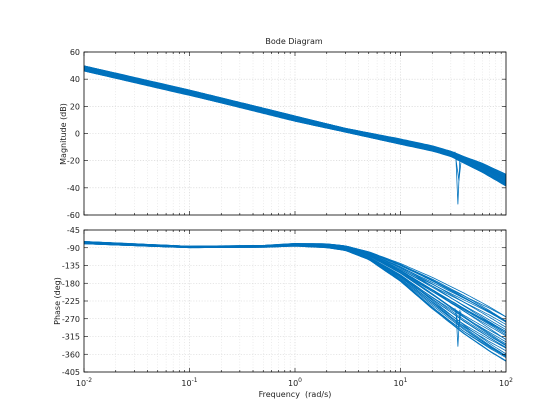 This screenshot has width=560, height=420. I want to click on magnitude-y-tick-label: -60, so click(73, 215).